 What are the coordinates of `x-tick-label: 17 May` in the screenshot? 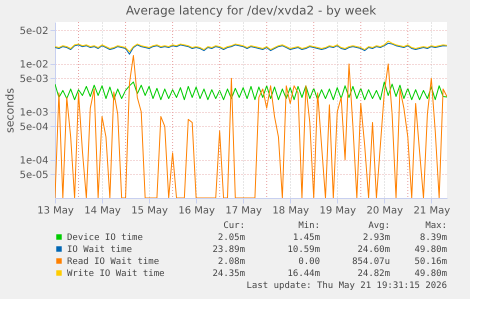 It's located at (243, 211).